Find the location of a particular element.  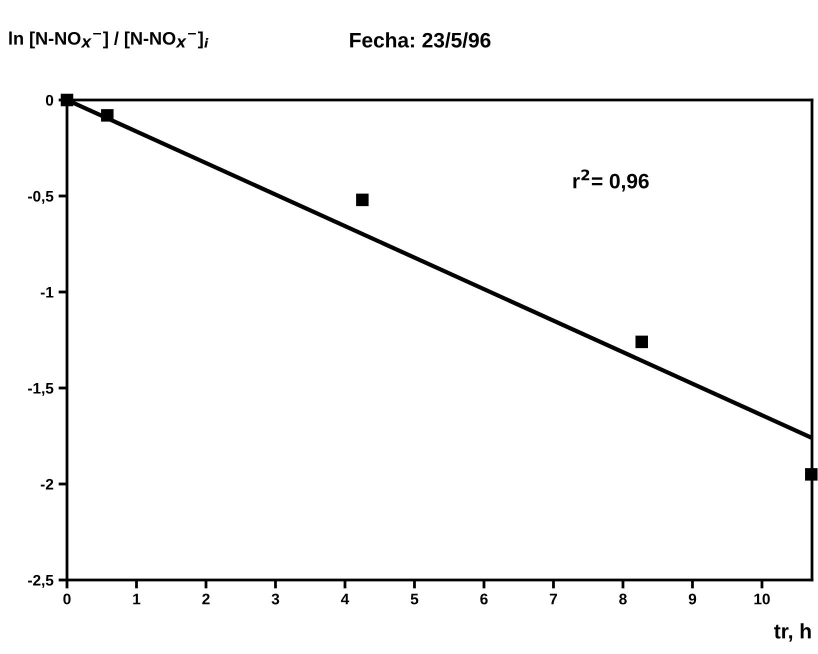

annotation: r$^{2}$= 0,96 is located at coordinates (611, 180).